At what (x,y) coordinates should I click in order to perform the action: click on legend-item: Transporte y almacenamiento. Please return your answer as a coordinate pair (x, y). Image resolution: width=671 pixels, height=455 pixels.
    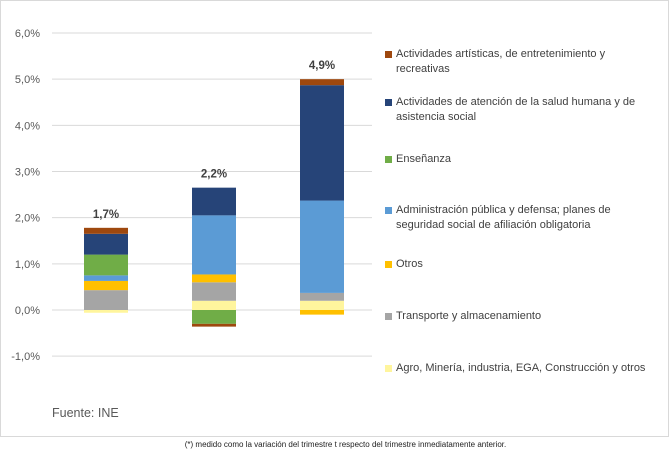
    Looking at the image, I should click on (520, 316).